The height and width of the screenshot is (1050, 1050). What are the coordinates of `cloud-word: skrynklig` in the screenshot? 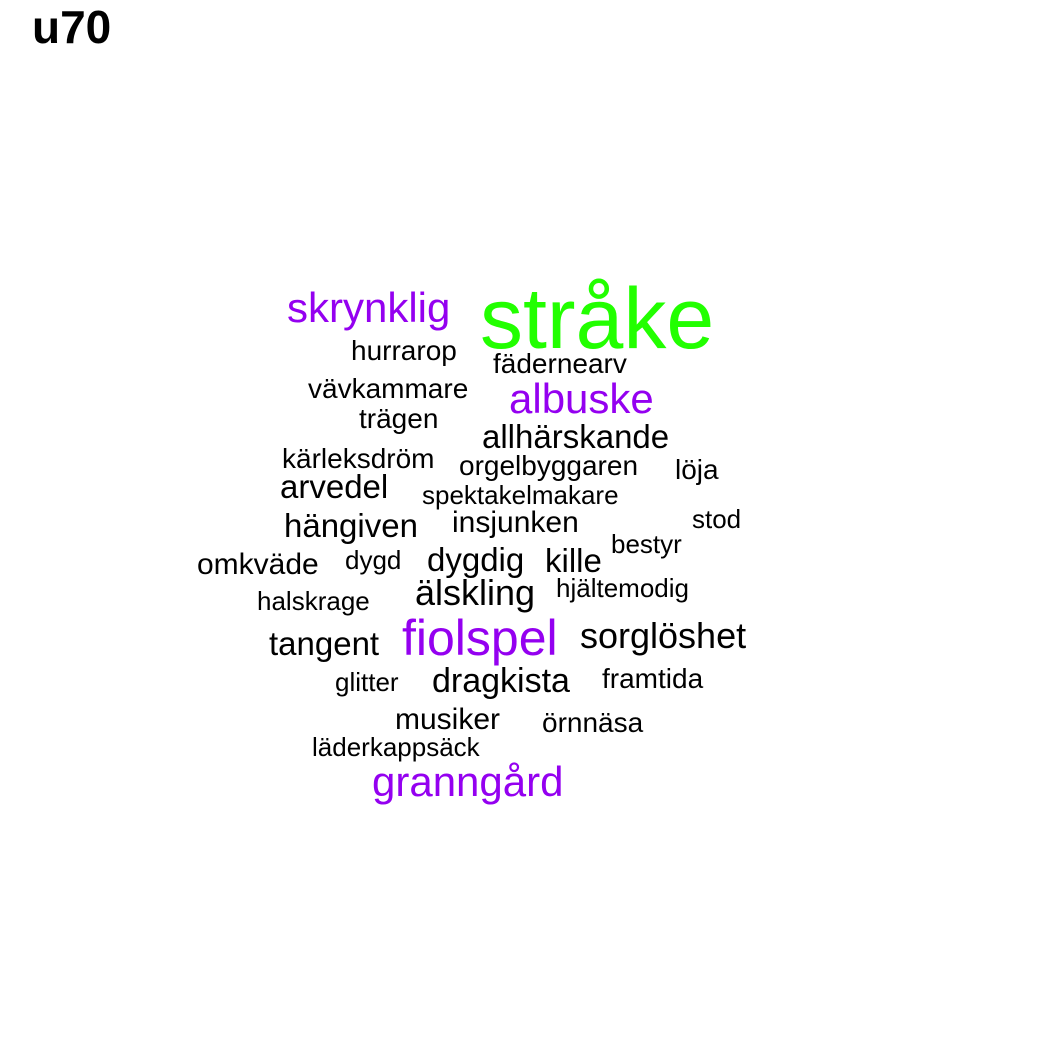 It's located at (369, 307).